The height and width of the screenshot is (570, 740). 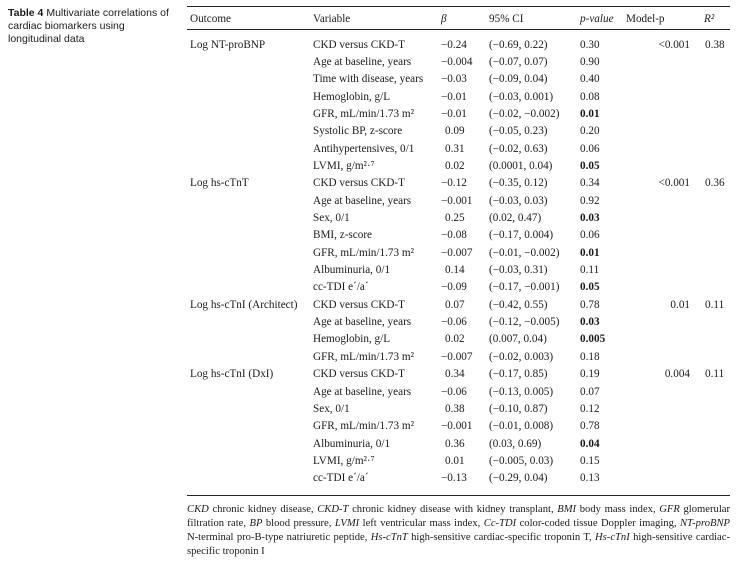 I want to click on beta-cell: −0.12, so click(x=454, y=183).